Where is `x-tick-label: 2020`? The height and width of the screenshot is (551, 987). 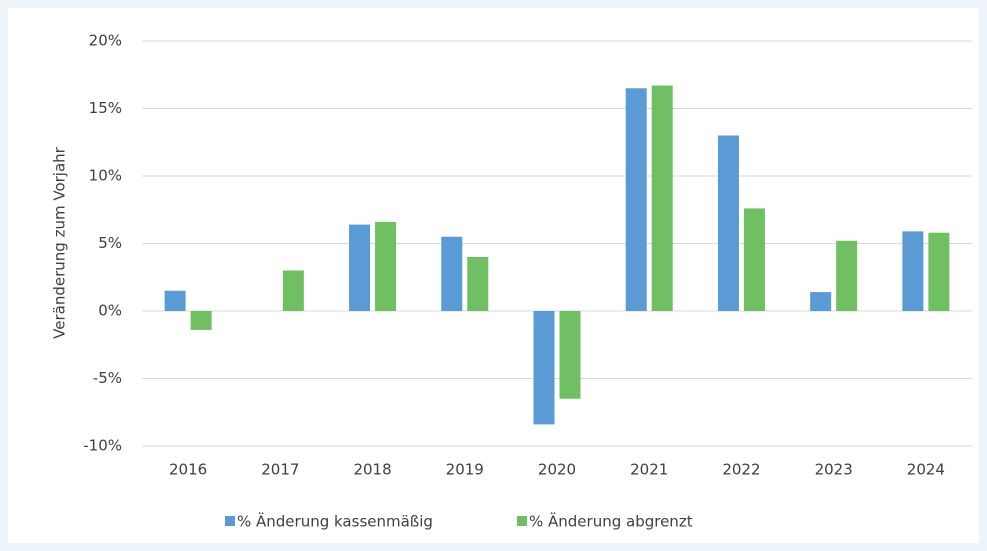
x-tick-label: 2020 is located at coordinates (557, 470).